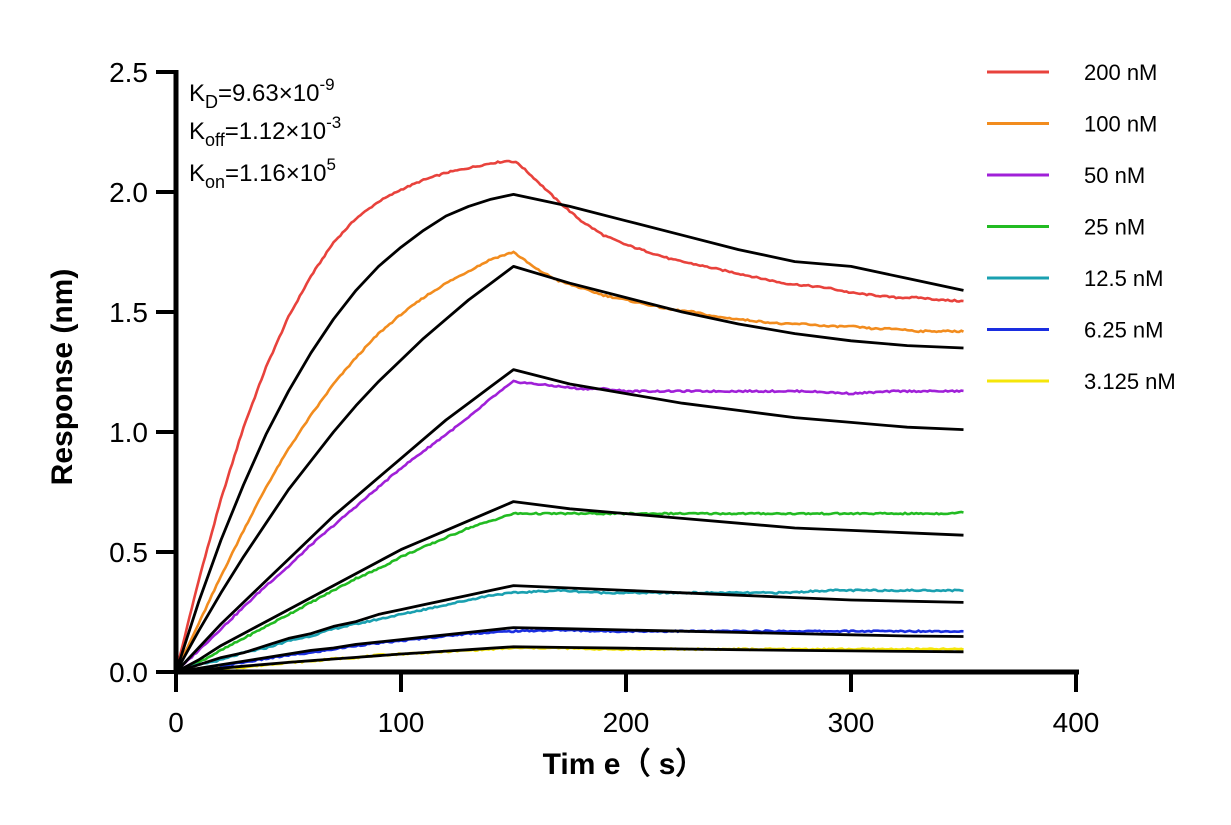 The image size is (1231, 825). Describe the element at coordinates (851, 722) in the screenshot. I see `x-tick-label: 300` at that location.